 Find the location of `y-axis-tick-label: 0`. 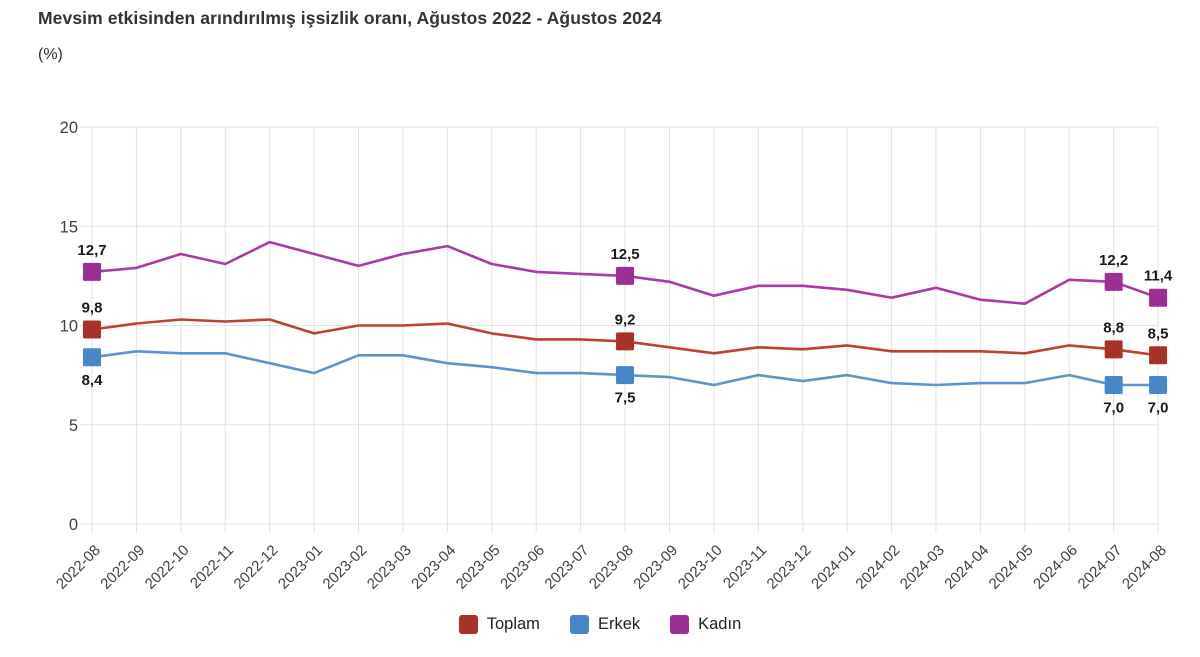

y-axis-tick-label: 0 is located at coordinates (73, 525).